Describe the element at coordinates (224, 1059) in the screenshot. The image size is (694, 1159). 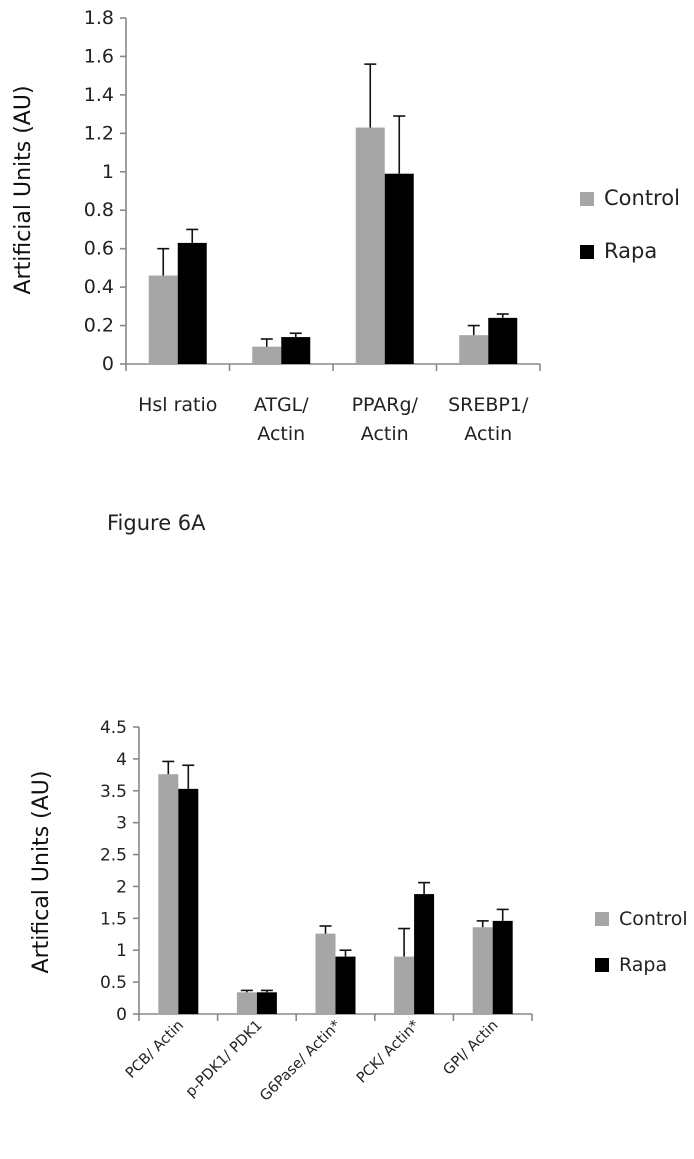
I see `x-category-label: p-PDK1/ PDK1` at that location.